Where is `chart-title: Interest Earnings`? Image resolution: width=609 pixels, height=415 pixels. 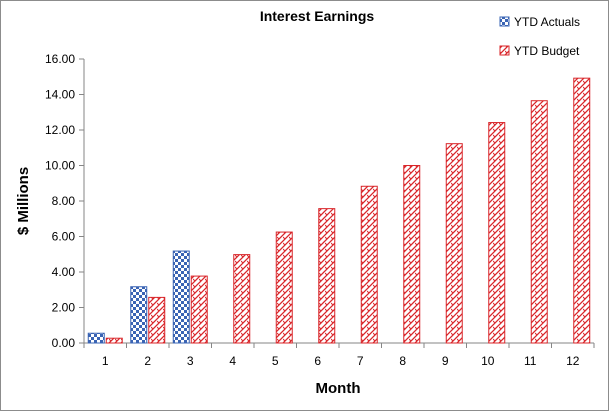 chart-title: Interest Earnings is located at coordinates (317, 16).